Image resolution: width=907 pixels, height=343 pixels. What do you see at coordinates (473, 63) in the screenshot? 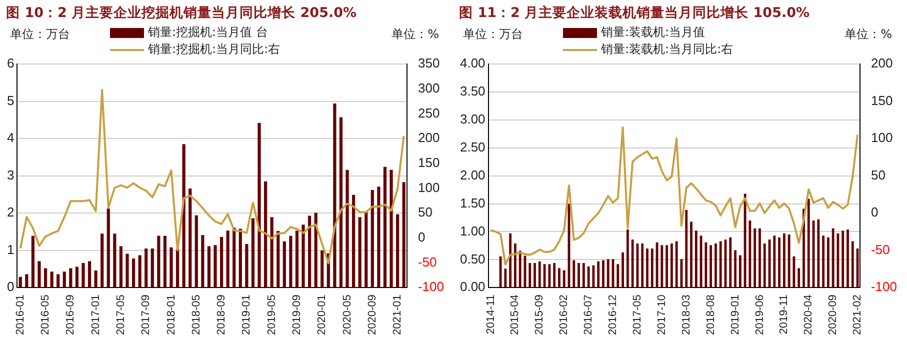
I see `y-tick-label: 4.00` at bounding box center [473, 63].